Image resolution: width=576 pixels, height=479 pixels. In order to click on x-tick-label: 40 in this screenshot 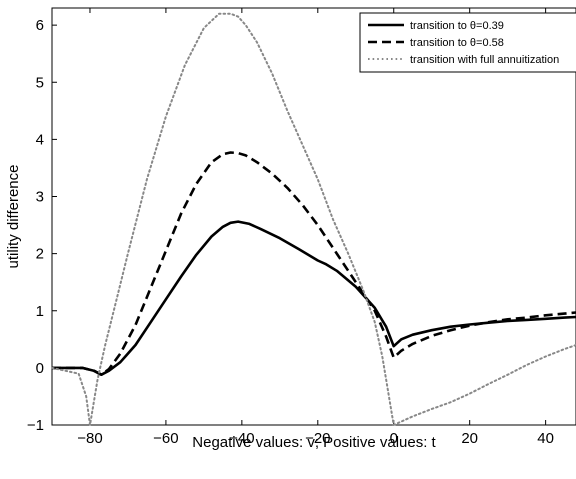, I will do `click(545, 438)`.